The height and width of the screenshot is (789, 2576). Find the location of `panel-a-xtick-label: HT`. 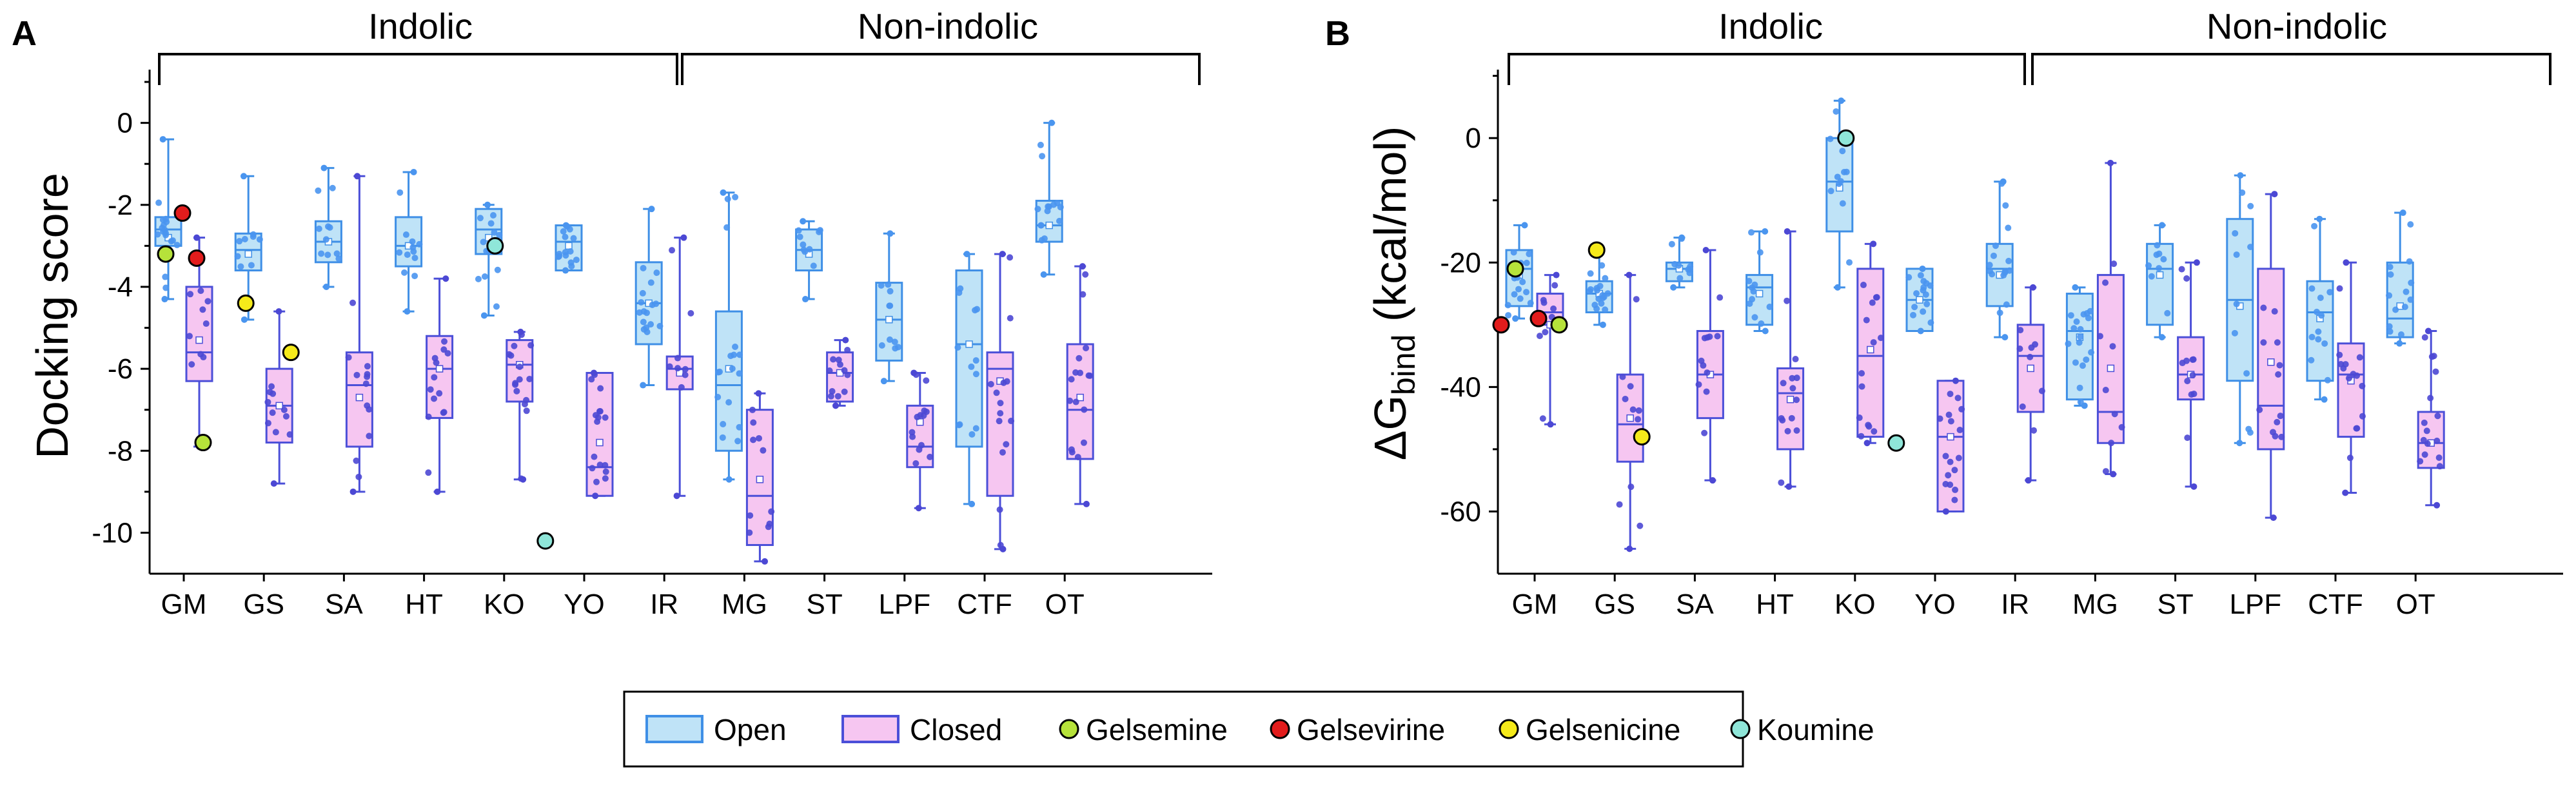

panel-a-xtick-label: HT is located at coordinates (424, 604).